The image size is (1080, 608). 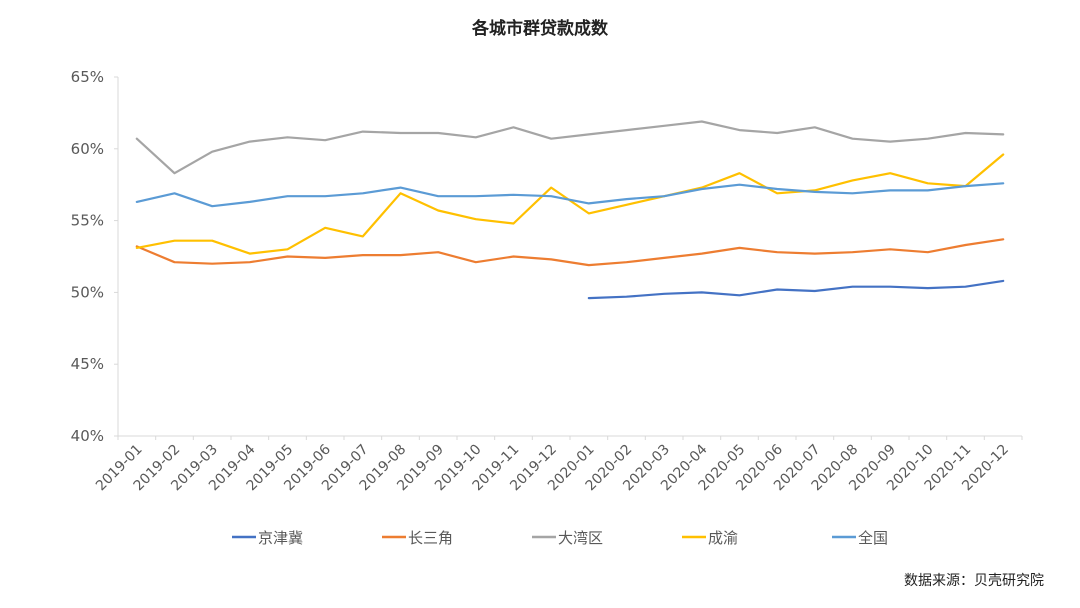 What do you see at coordinates (87, 292) in the screenshot?
I see `y-tick-label: 50%` at bounding box center [87, 292].